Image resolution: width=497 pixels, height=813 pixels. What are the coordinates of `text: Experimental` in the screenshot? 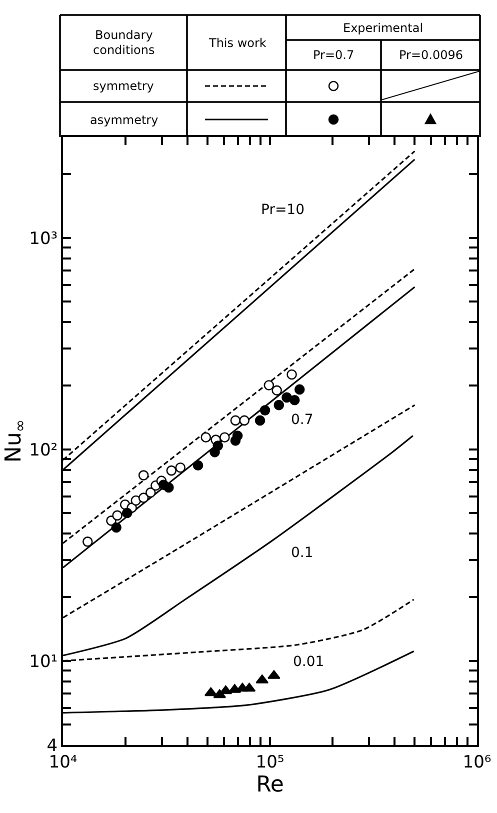 It's located at (383, 28).